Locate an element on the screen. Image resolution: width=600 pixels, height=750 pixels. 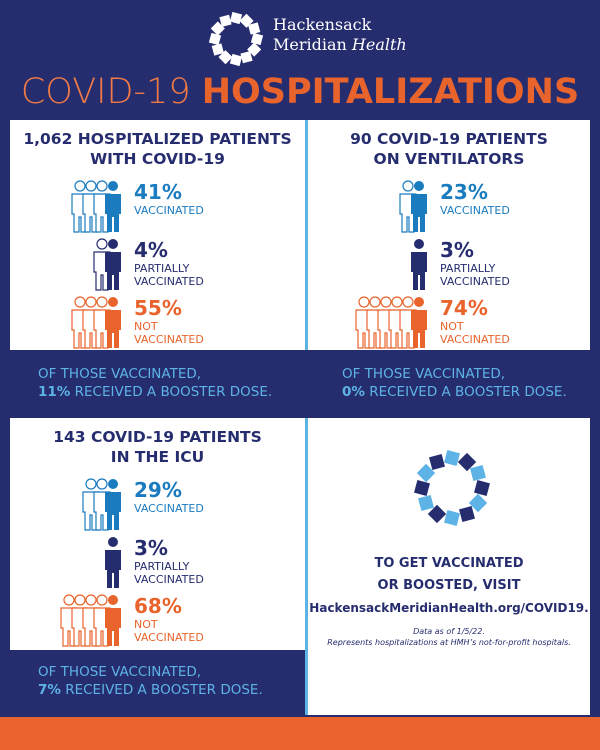
stat-row: 29% VACCINATED is located at coordinates (157, 505).